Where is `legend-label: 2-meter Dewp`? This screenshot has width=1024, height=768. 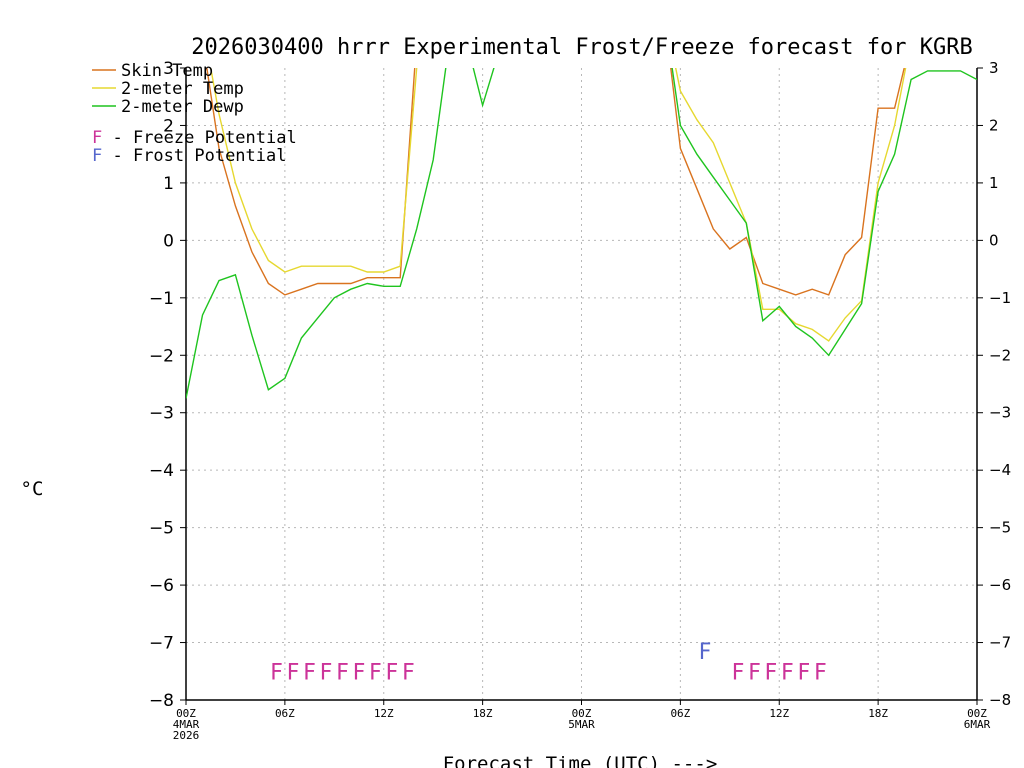
legend-label: 2-meter Dewp is located at coordinates (182, 107).